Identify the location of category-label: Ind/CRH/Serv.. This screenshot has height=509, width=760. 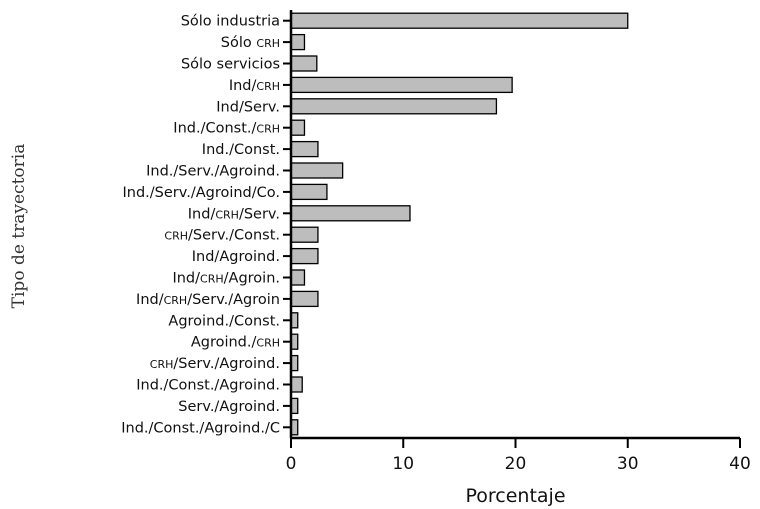
(234, 214).